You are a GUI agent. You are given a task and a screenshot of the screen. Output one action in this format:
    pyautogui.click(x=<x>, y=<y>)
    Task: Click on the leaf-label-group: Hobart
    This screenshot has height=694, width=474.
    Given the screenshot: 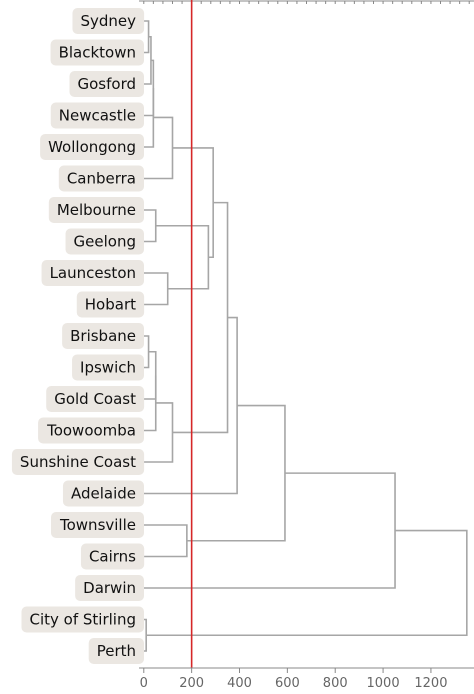 What is the action you would take?
    pyautogui.click(x=110, y=304)
    